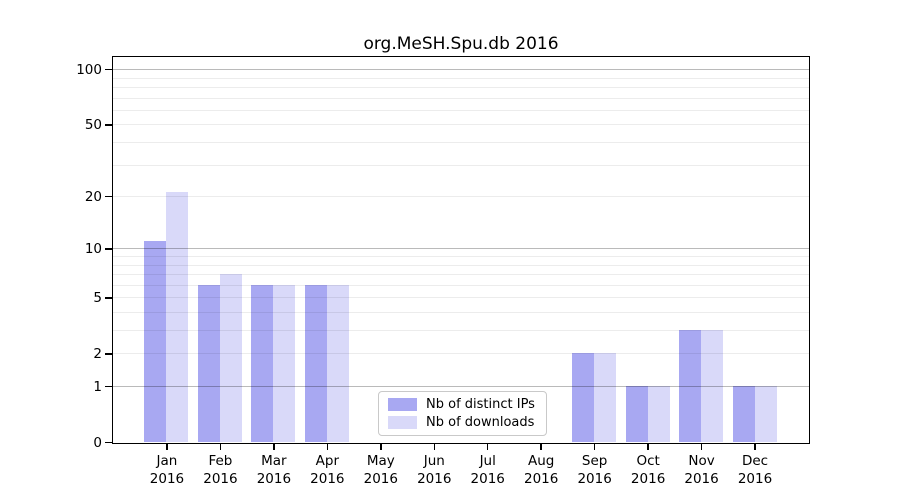 The width and height of the screenshot is (900, 500). Describe the element at coordinates (167, 447) in the screenshot. I see `x-tick-mark-jan` at that location.